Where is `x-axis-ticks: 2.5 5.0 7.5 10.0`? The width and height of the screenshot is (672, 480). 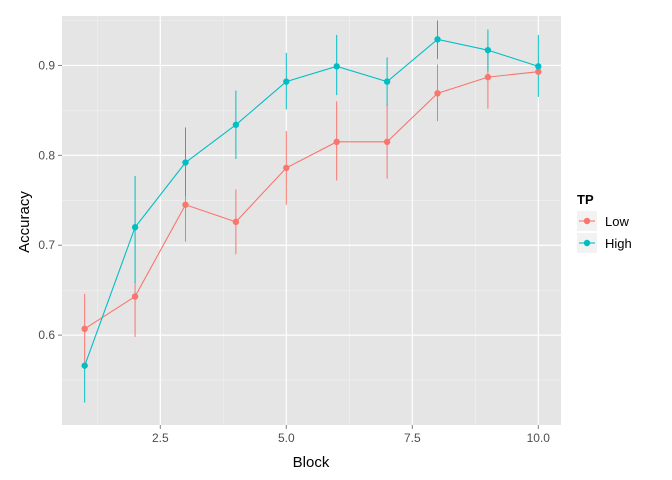
x-axis-ticks: 2.5 5.0 7.5 10.0 is located at coordinates (351, 435).